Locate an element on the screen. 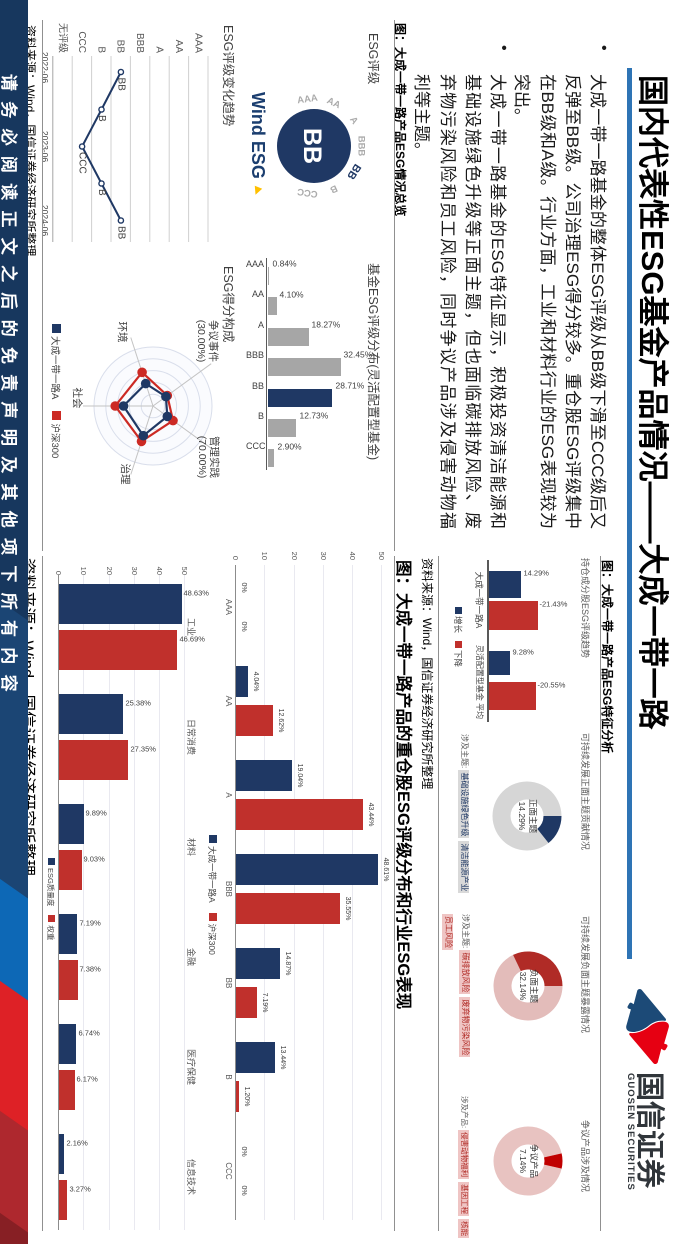 This screenshot has width=700, height=1244. svg-text: 2024-06 is located at coordinates (45, 220).